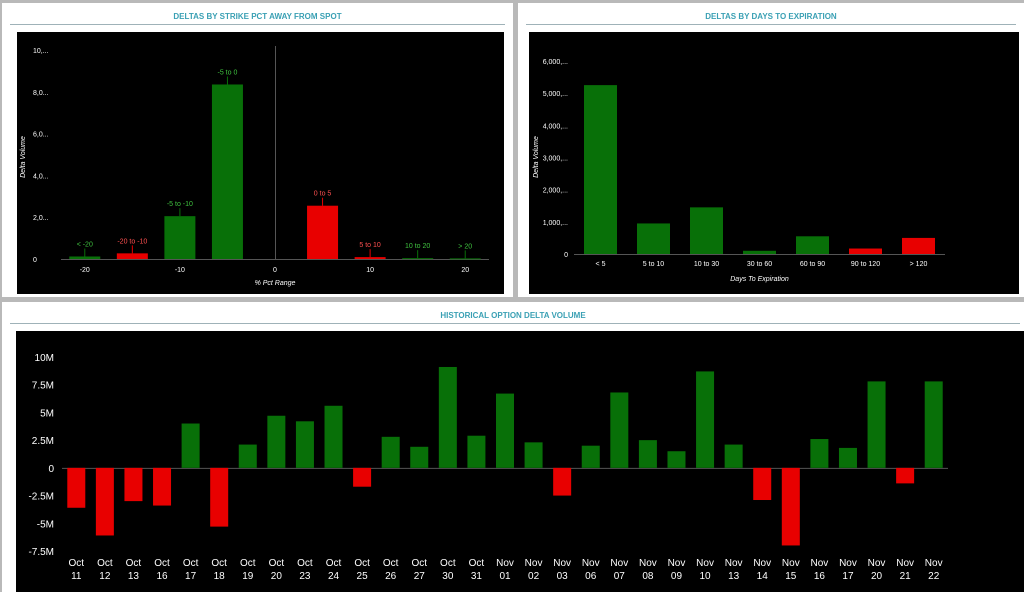 The height and width of the screenshot is (592, 1024). What do you see at coordinates (180, 270) in the screenshot?
I see `x-tick-label: -10` at bounding box center [180, 270].